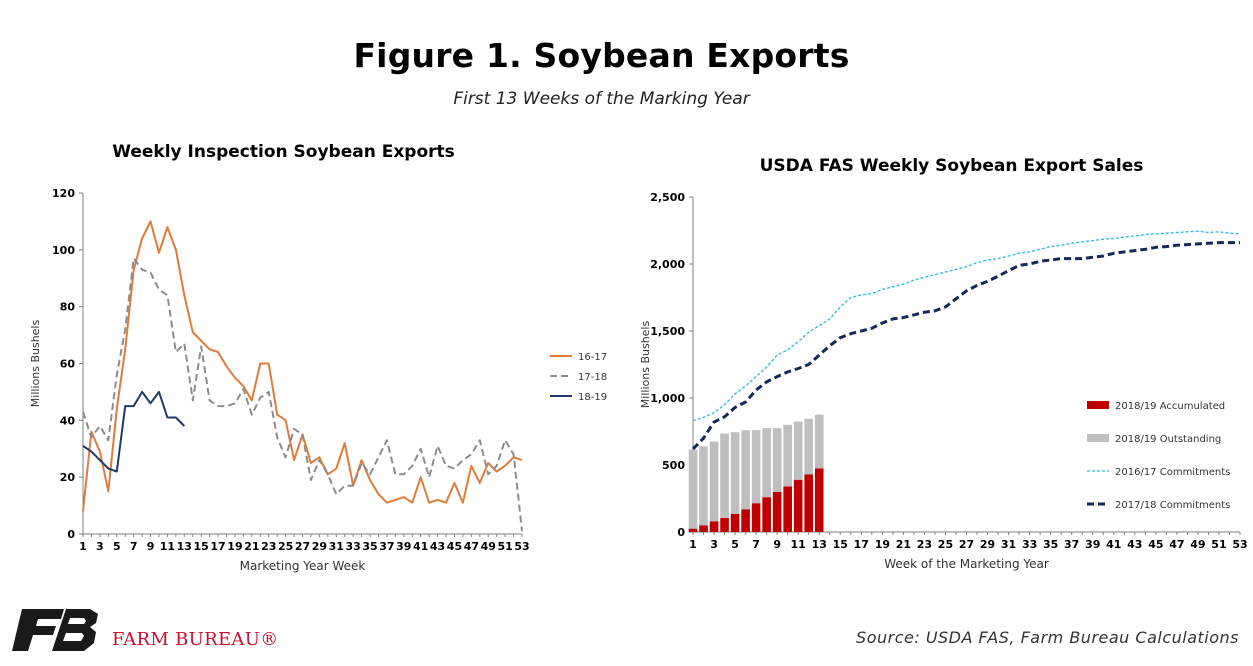 The width and height of the screenshot is (1253, 666). What do you see at coordinates (966, 564) in the screenshot?
I see `x-axis-label: Week of the Marketing Year` at bounding box center [966, 564].